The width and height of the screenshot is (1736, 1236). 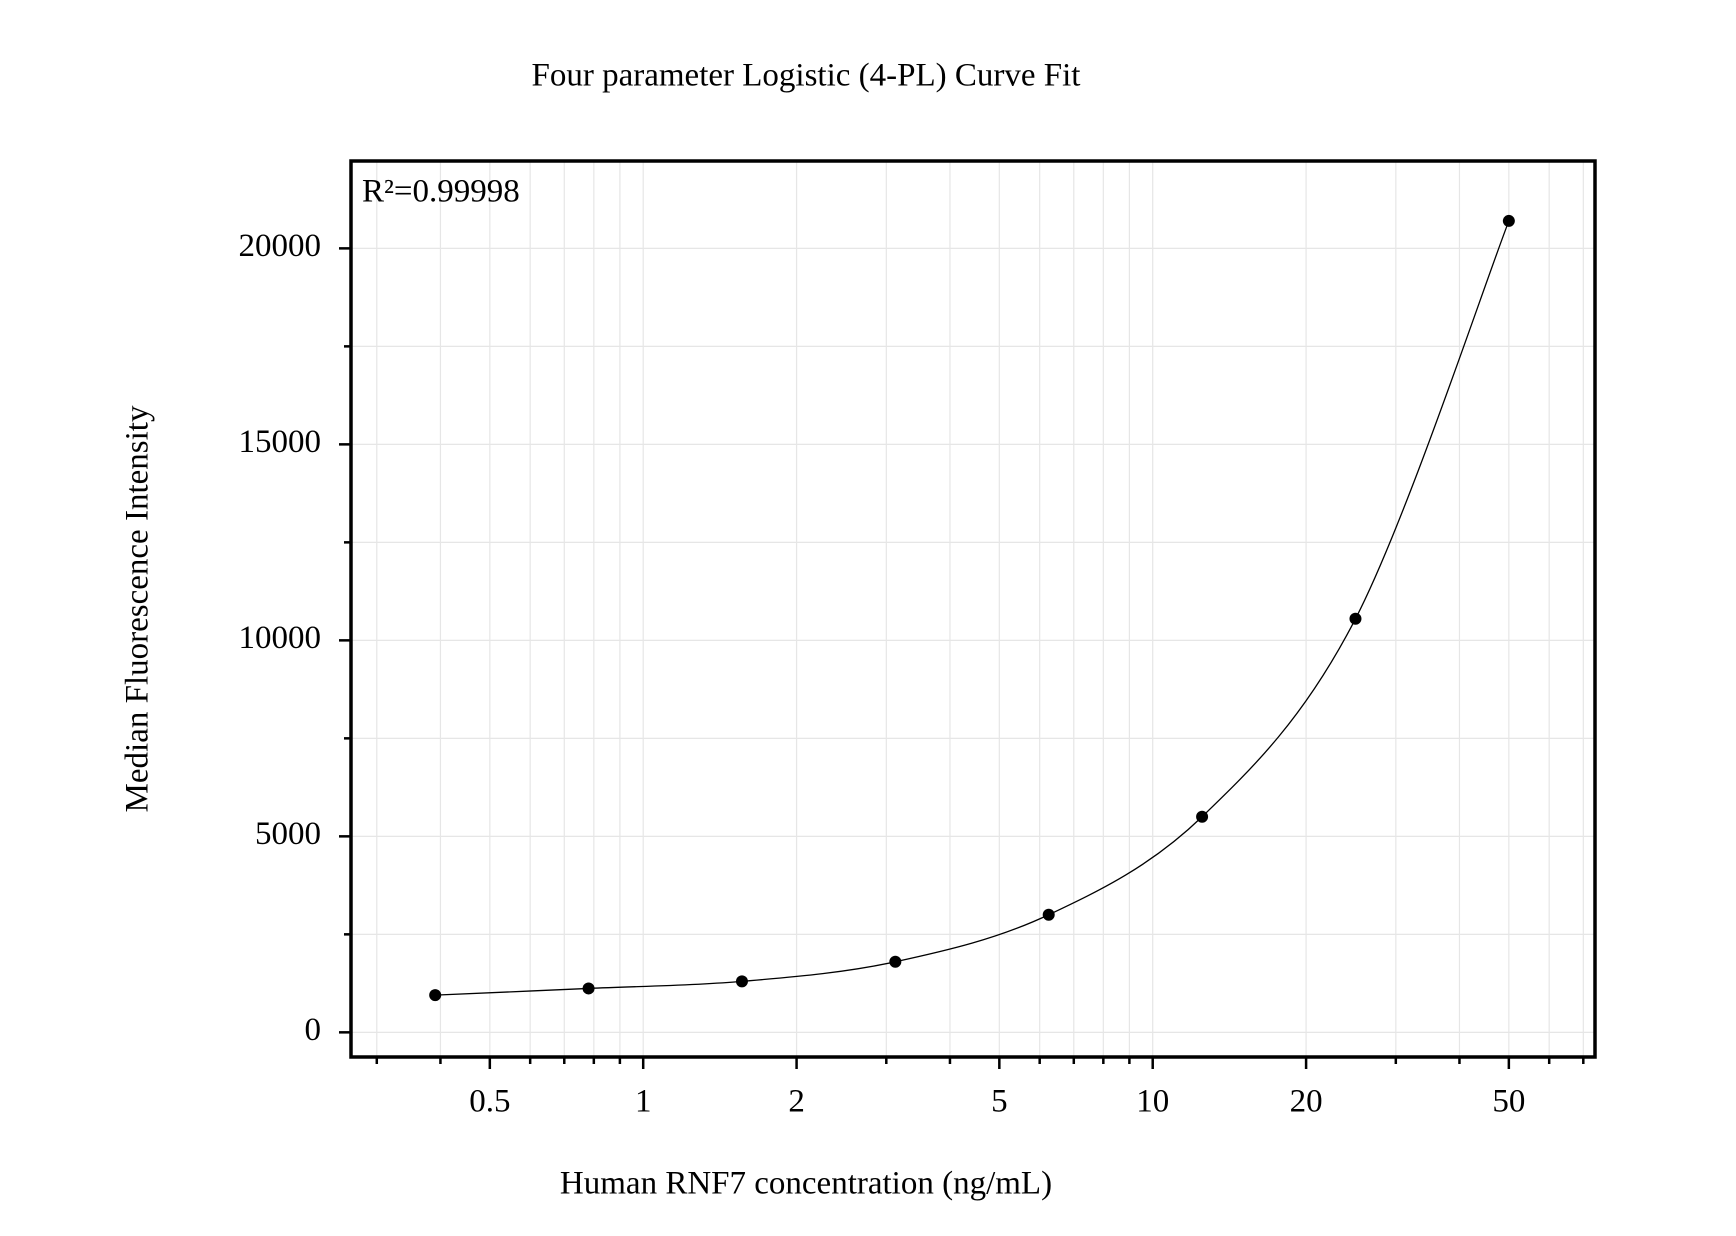 I want to click on x-tick-label: 50, so click(x=1508, y=1102).